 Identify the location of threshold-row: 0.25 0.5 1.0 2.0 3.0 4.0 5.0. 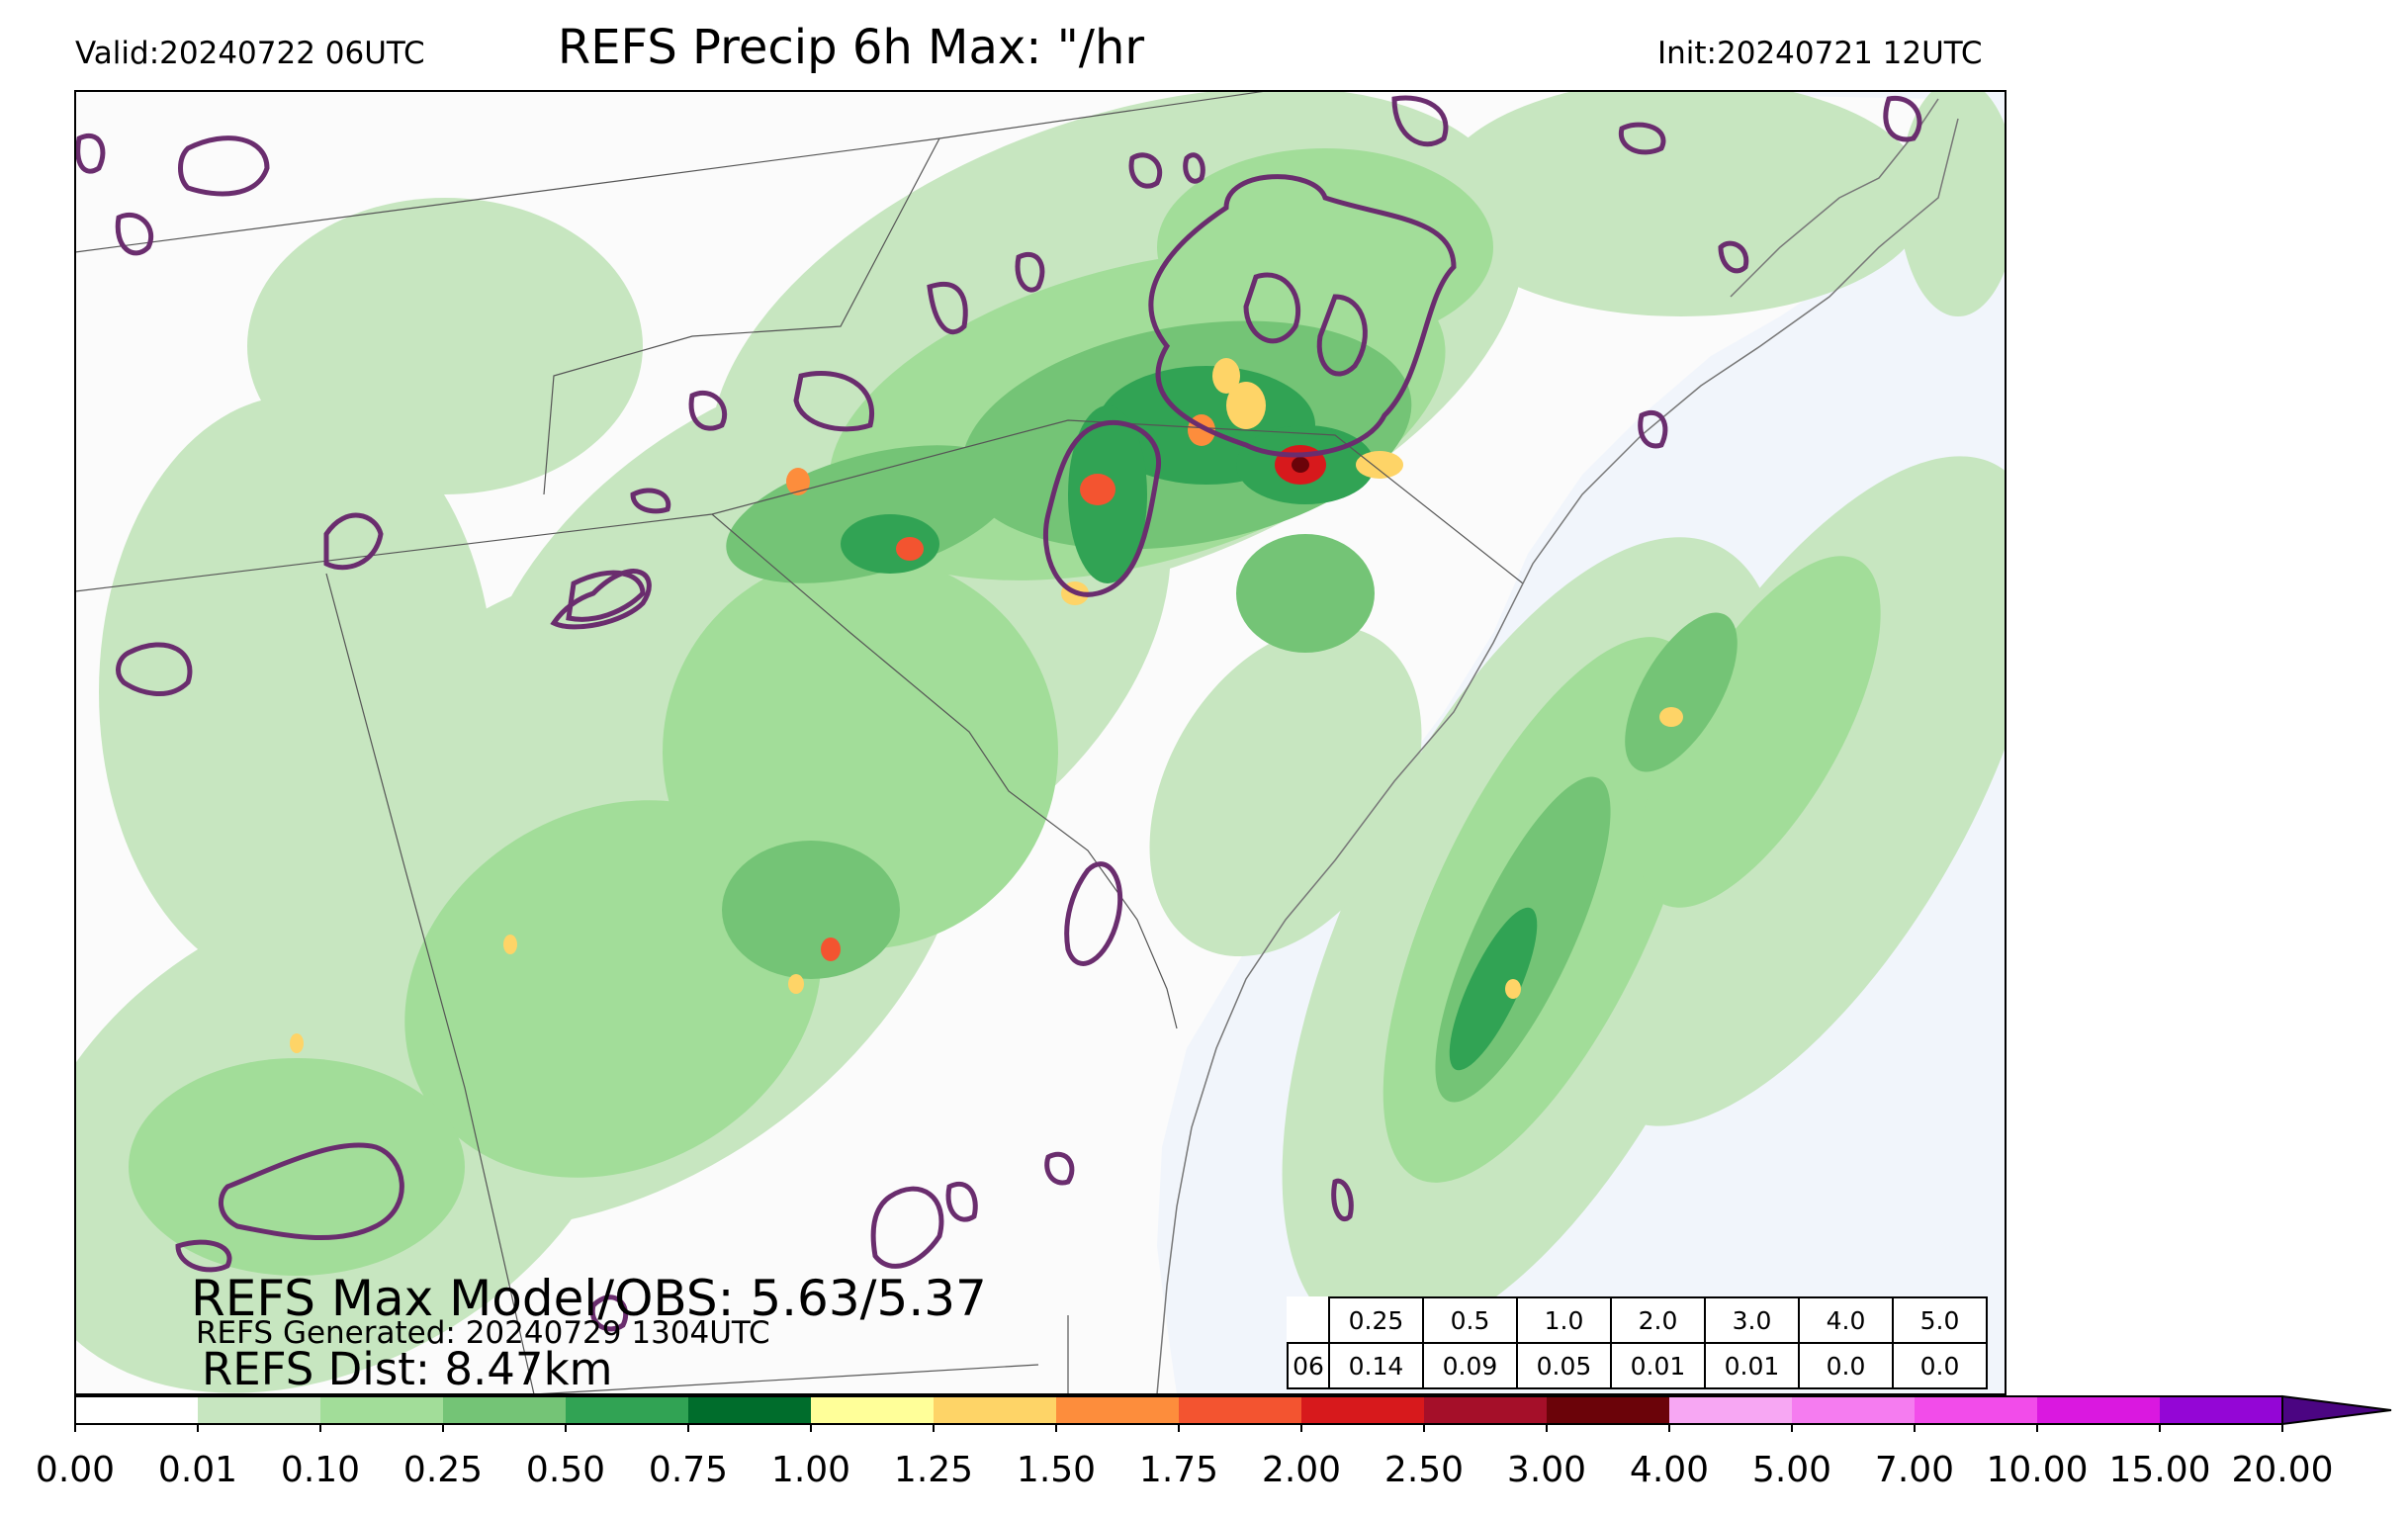
(1638, 1320).